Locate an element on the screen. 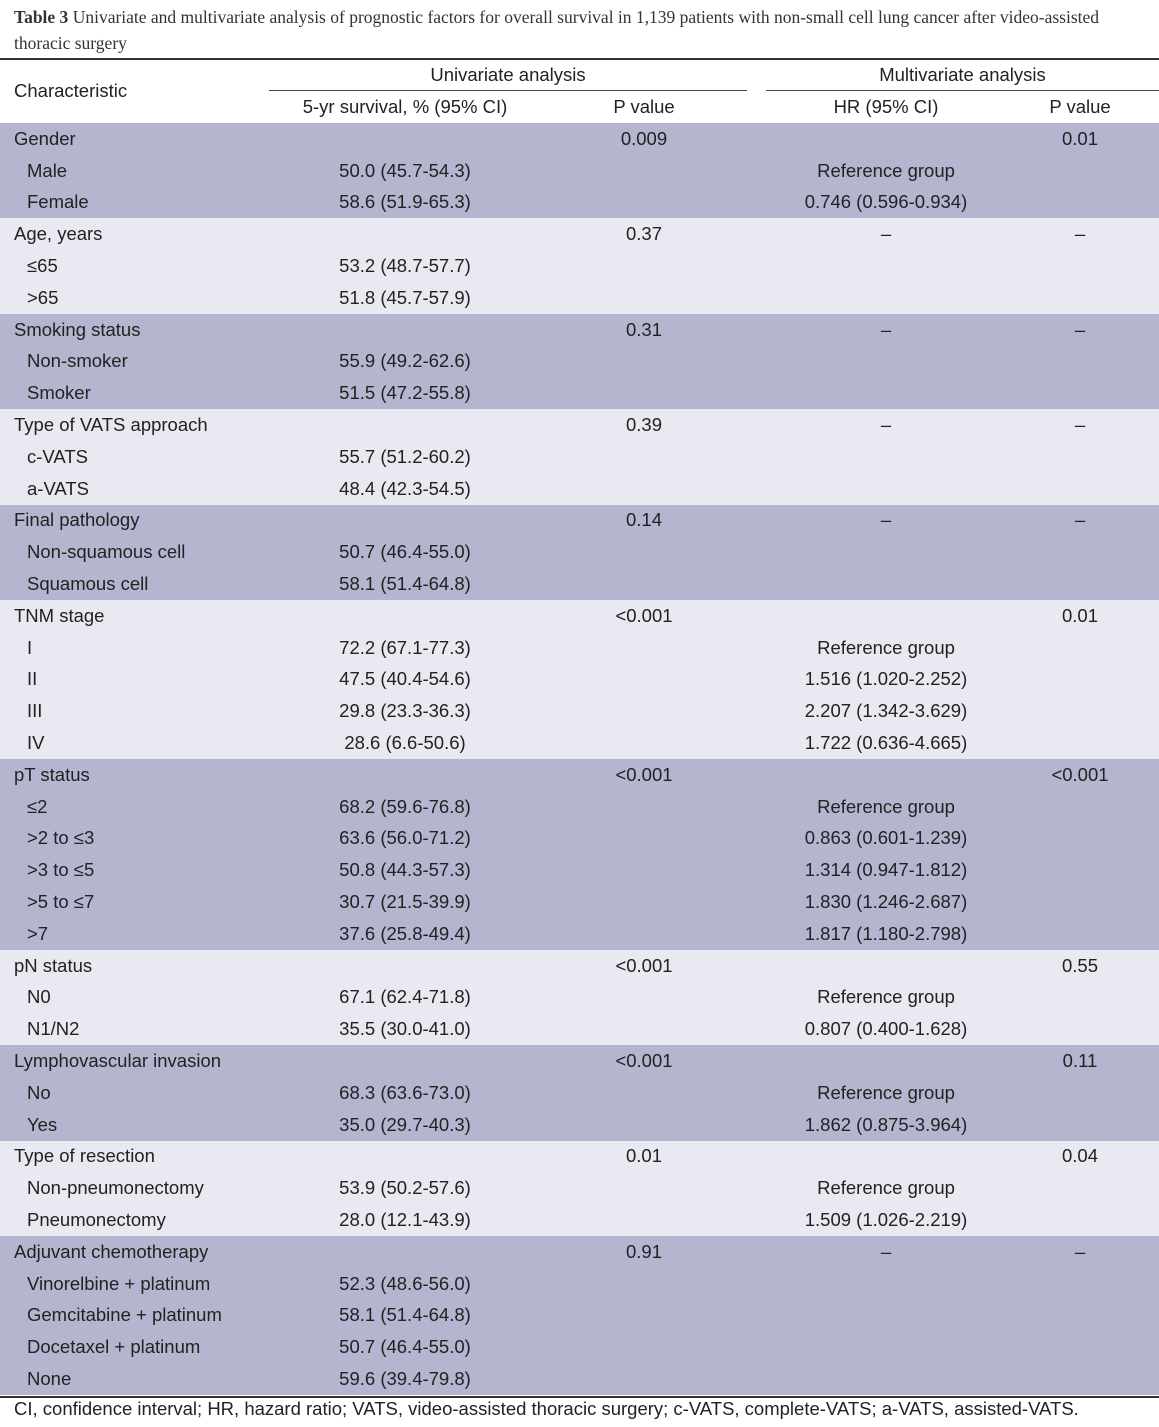 The image size is (1159, 1427). hazard-ratio: 1.862 (0.875-3.964) is located at coordinates (886, 1124).